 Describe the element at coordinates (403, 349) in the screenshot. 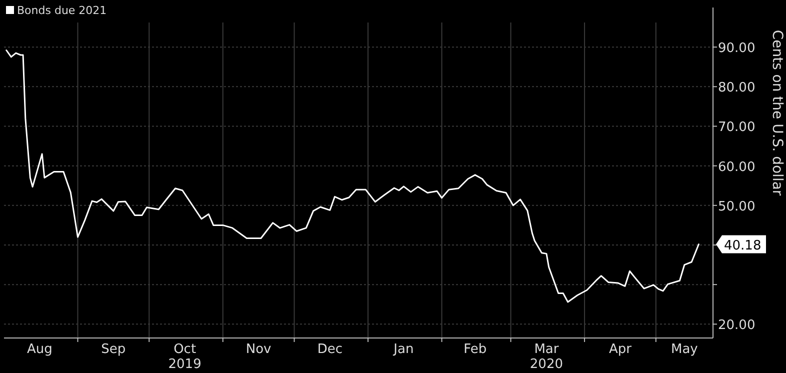

I see `x-tick-label: Jan` at that location.